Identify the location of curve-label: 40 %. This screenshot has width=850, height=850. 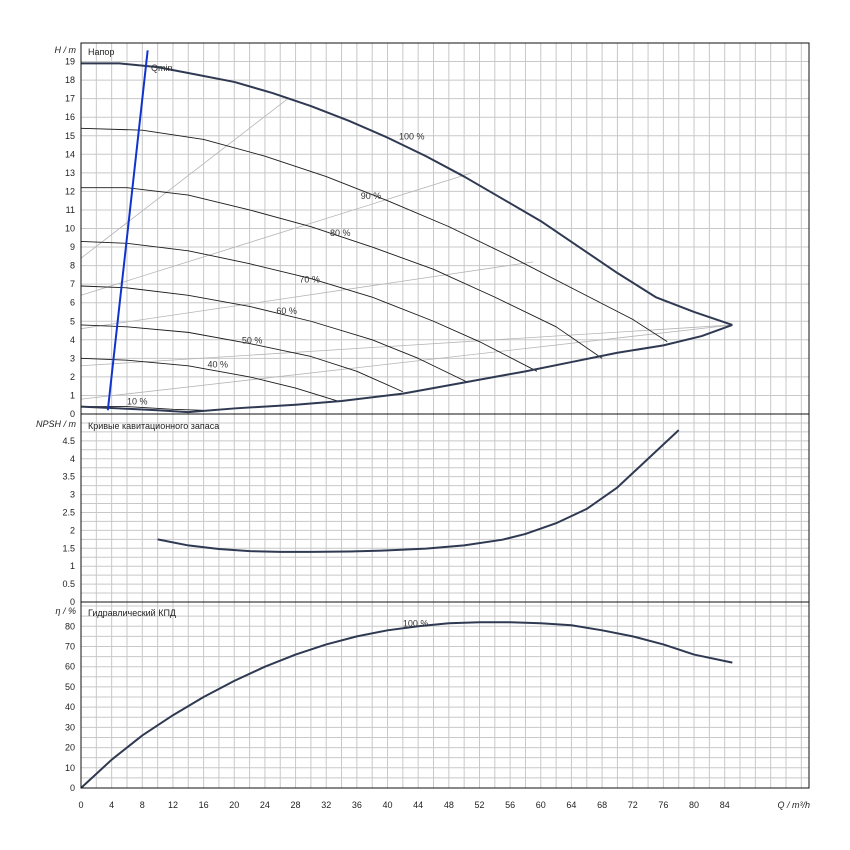
(217, 365).